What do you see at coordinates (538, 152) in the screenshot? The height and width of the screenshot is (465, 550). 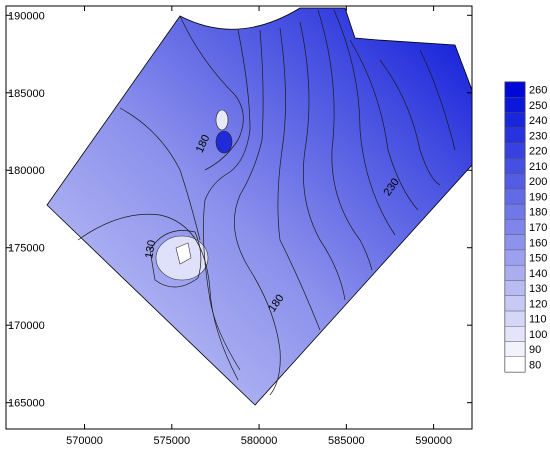 I see `legend-label: 220` at bounding box center [538, 152].